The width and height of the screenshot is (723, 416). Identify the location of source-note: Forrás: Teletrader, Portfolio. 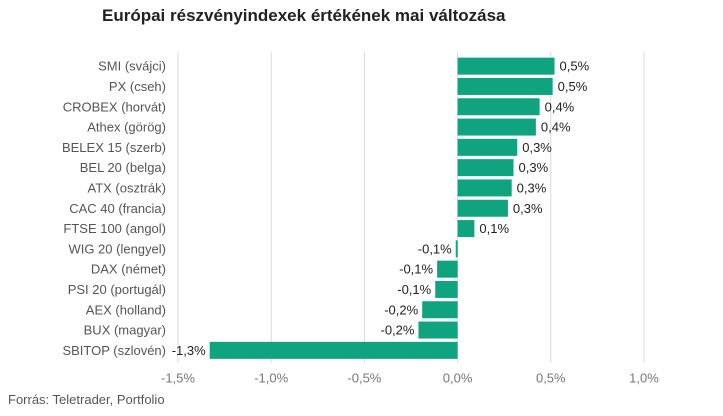
(86, 399).